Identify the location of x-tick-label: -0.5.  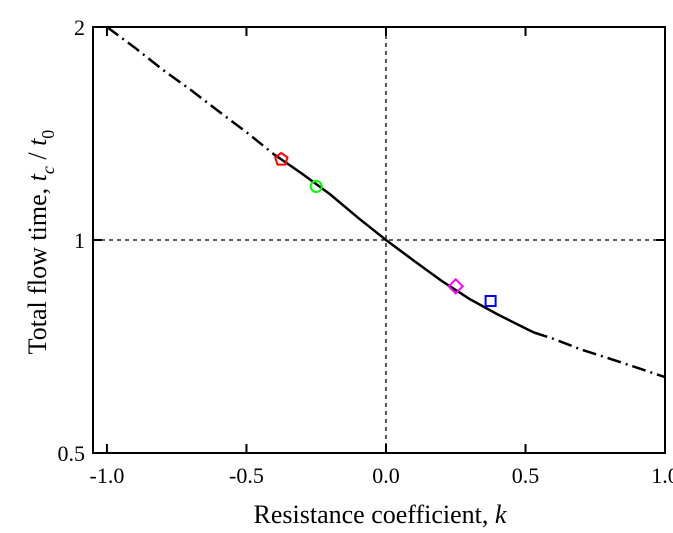
(246, 475).